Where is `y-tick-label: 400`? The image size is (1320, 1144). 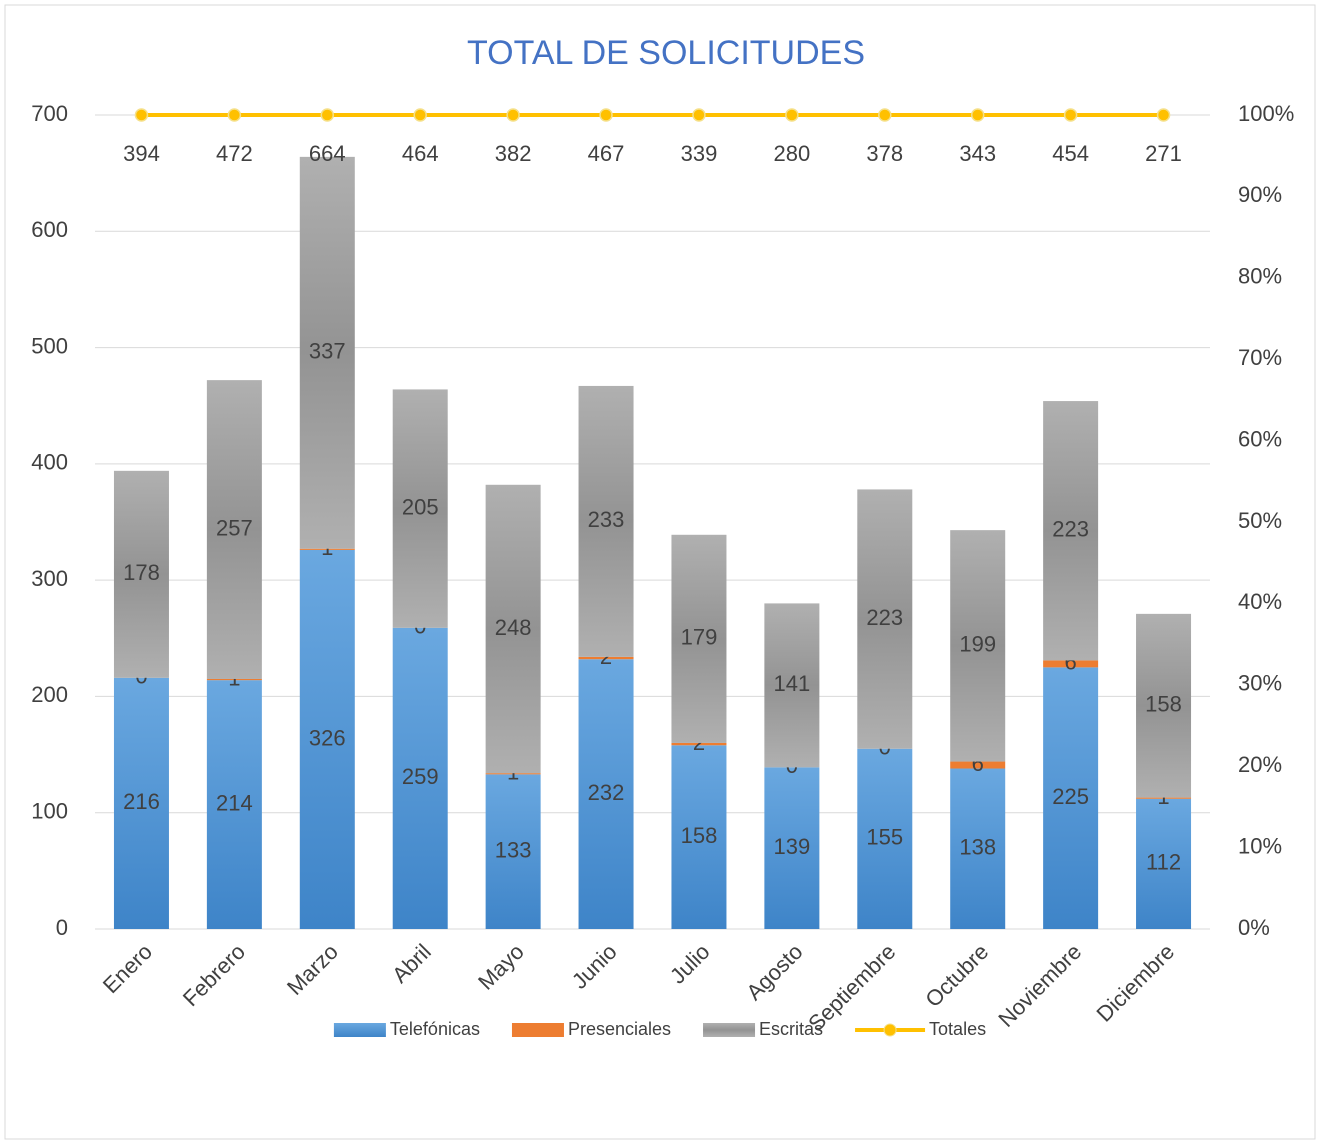 y-tick-label: 400 is located at coordinates (49, 462).